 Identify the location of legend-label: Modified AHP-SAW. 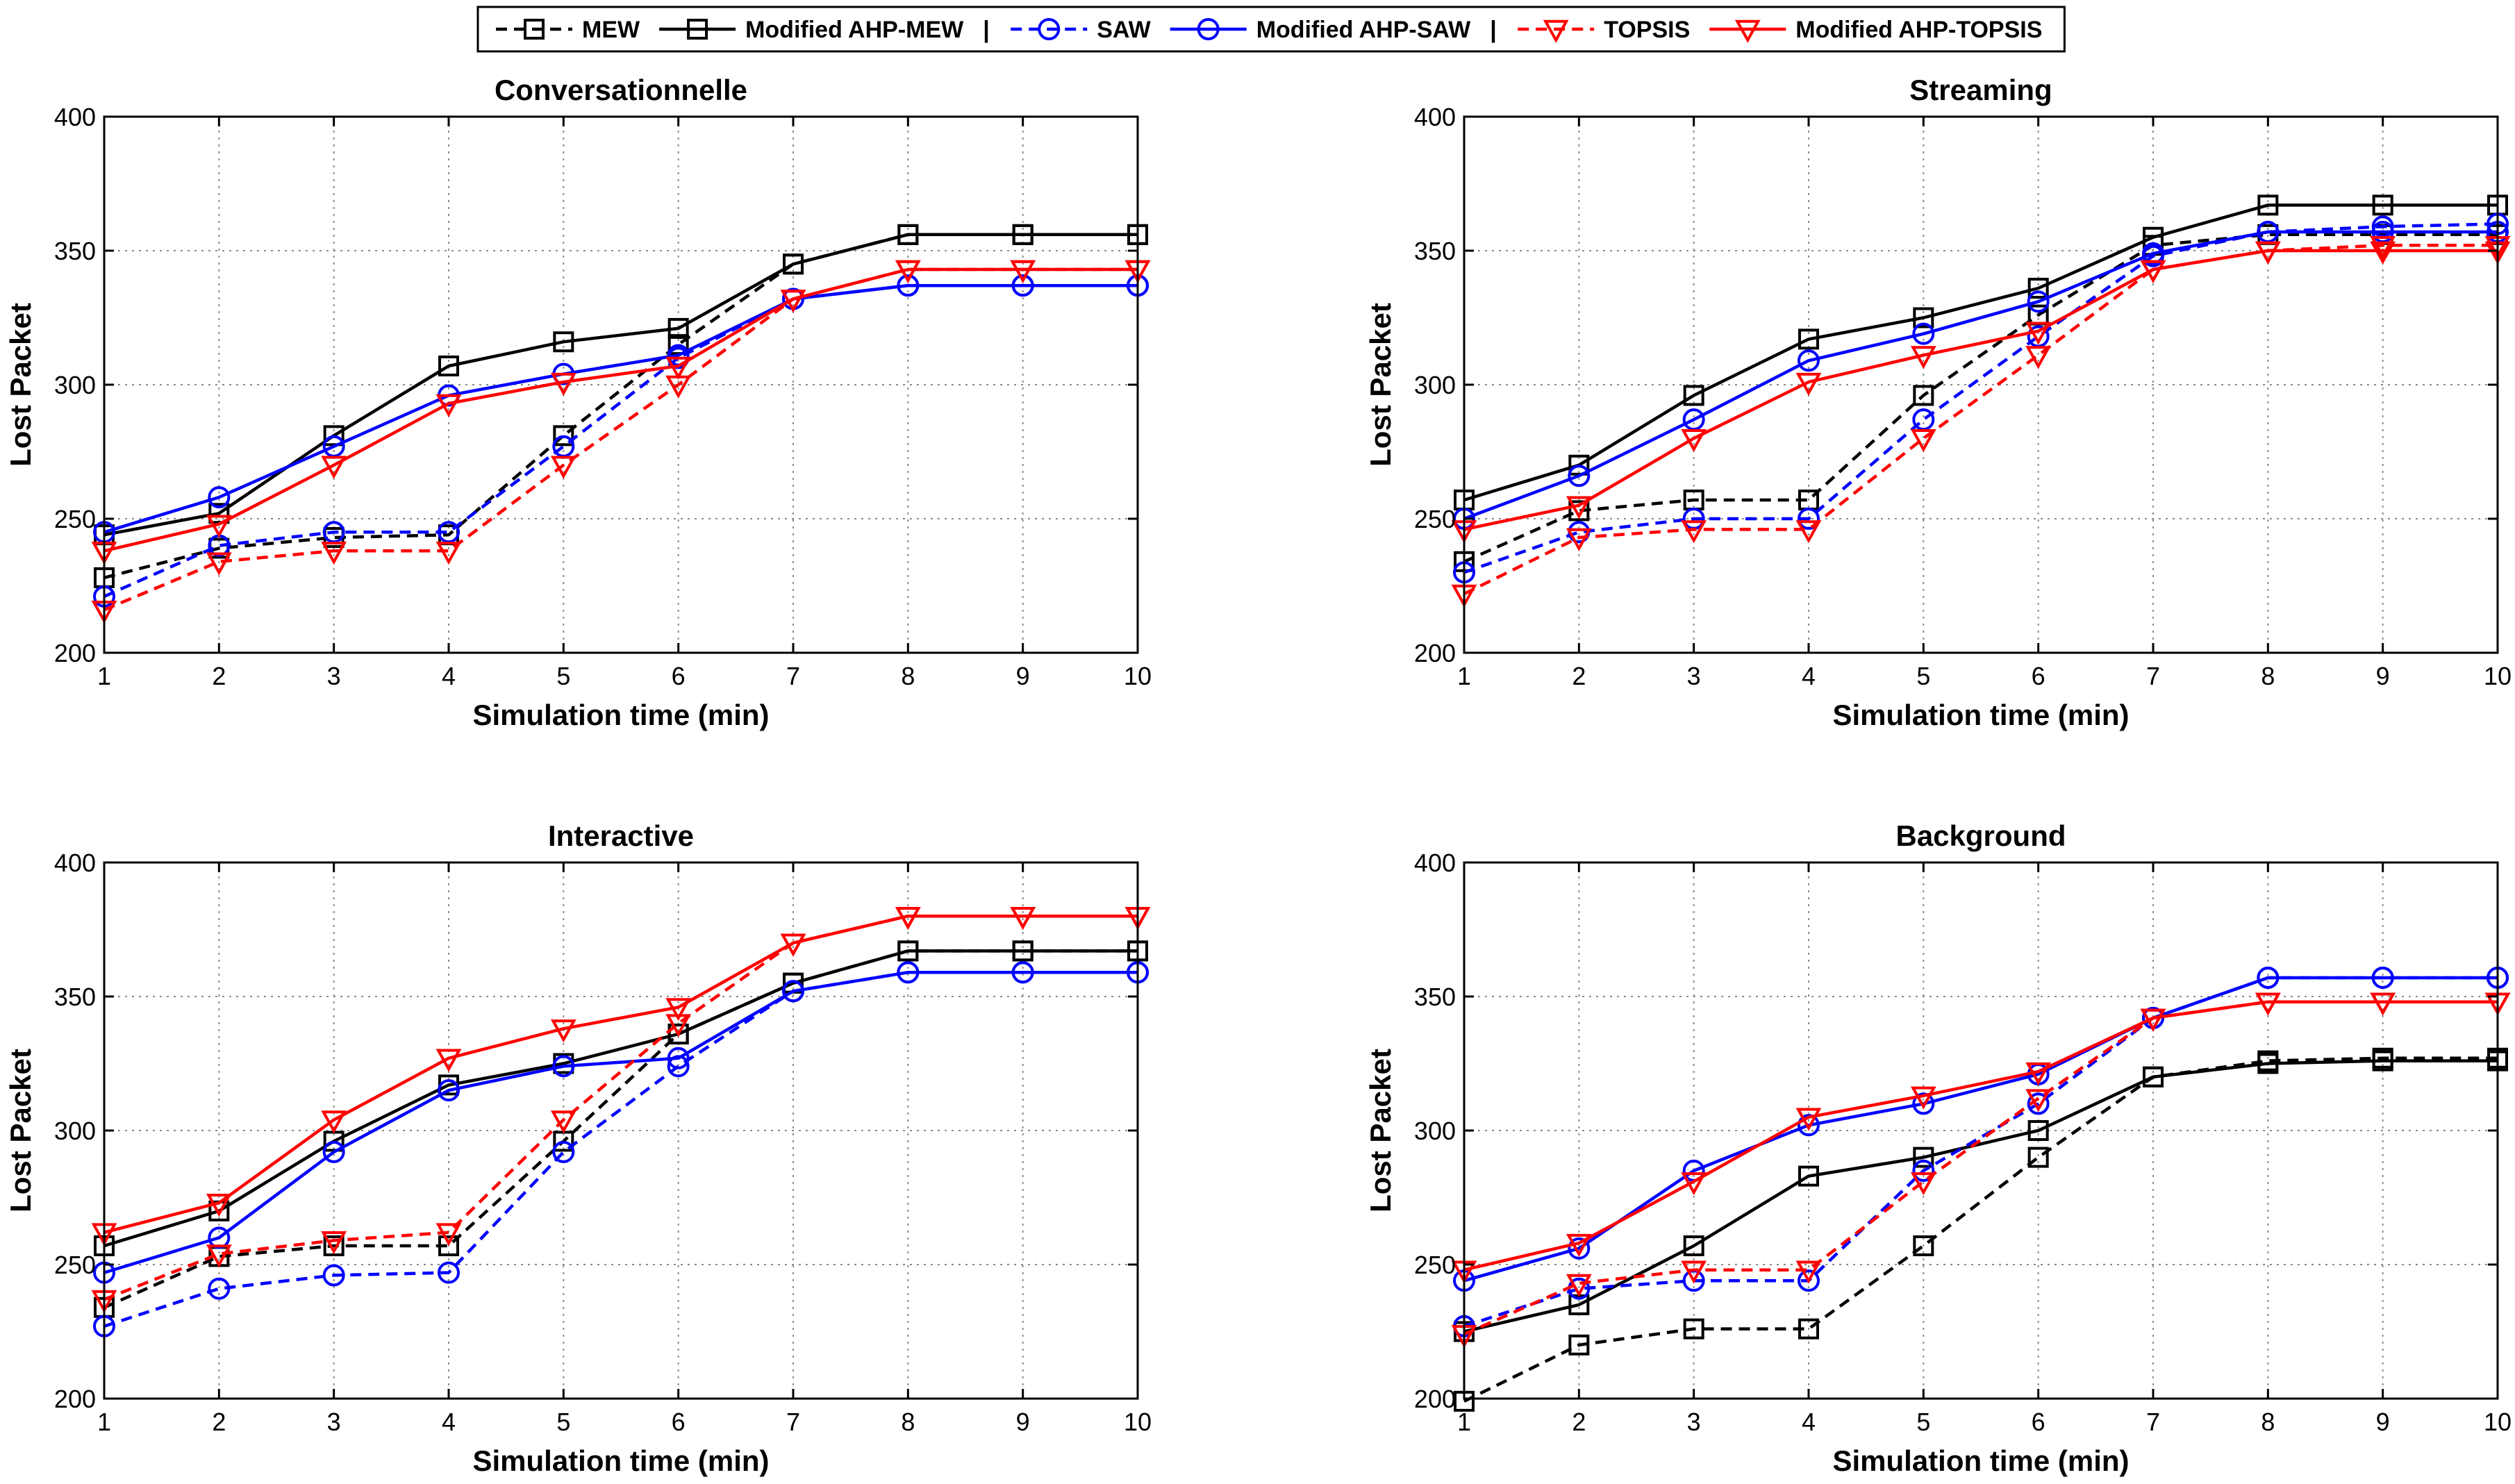
(1363, 30).